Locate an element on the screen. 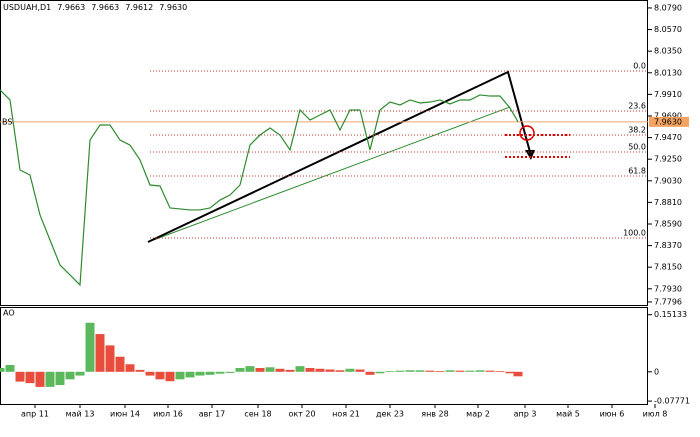 The width and height of the screenshot is (700, 437). x-tick-label: дек 23 is located at coordinates (390, 414).